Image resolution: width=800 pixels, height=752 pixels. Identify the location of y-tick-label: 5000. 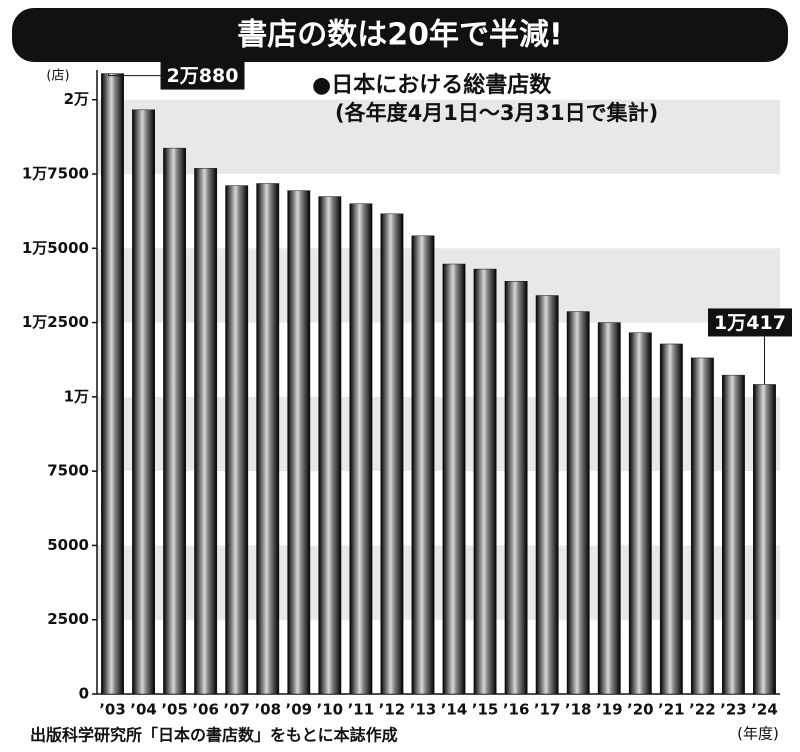
(68, 545).